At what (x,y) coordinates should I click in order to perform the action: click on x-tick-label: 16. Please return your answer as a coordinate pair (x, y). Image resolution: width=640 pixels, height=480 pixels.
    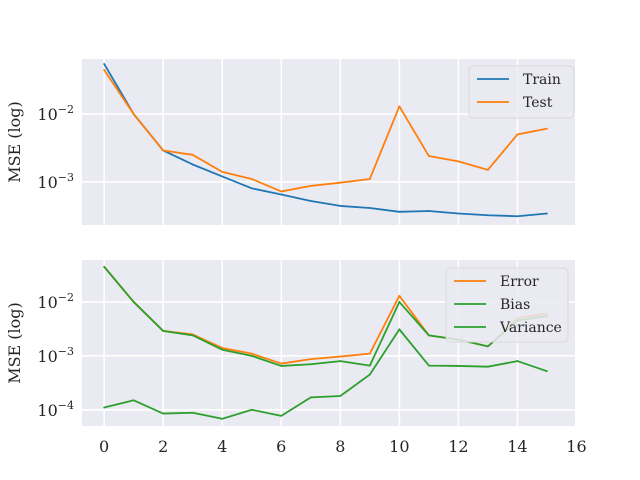
    Looking at the image, I should click on (576, 446).